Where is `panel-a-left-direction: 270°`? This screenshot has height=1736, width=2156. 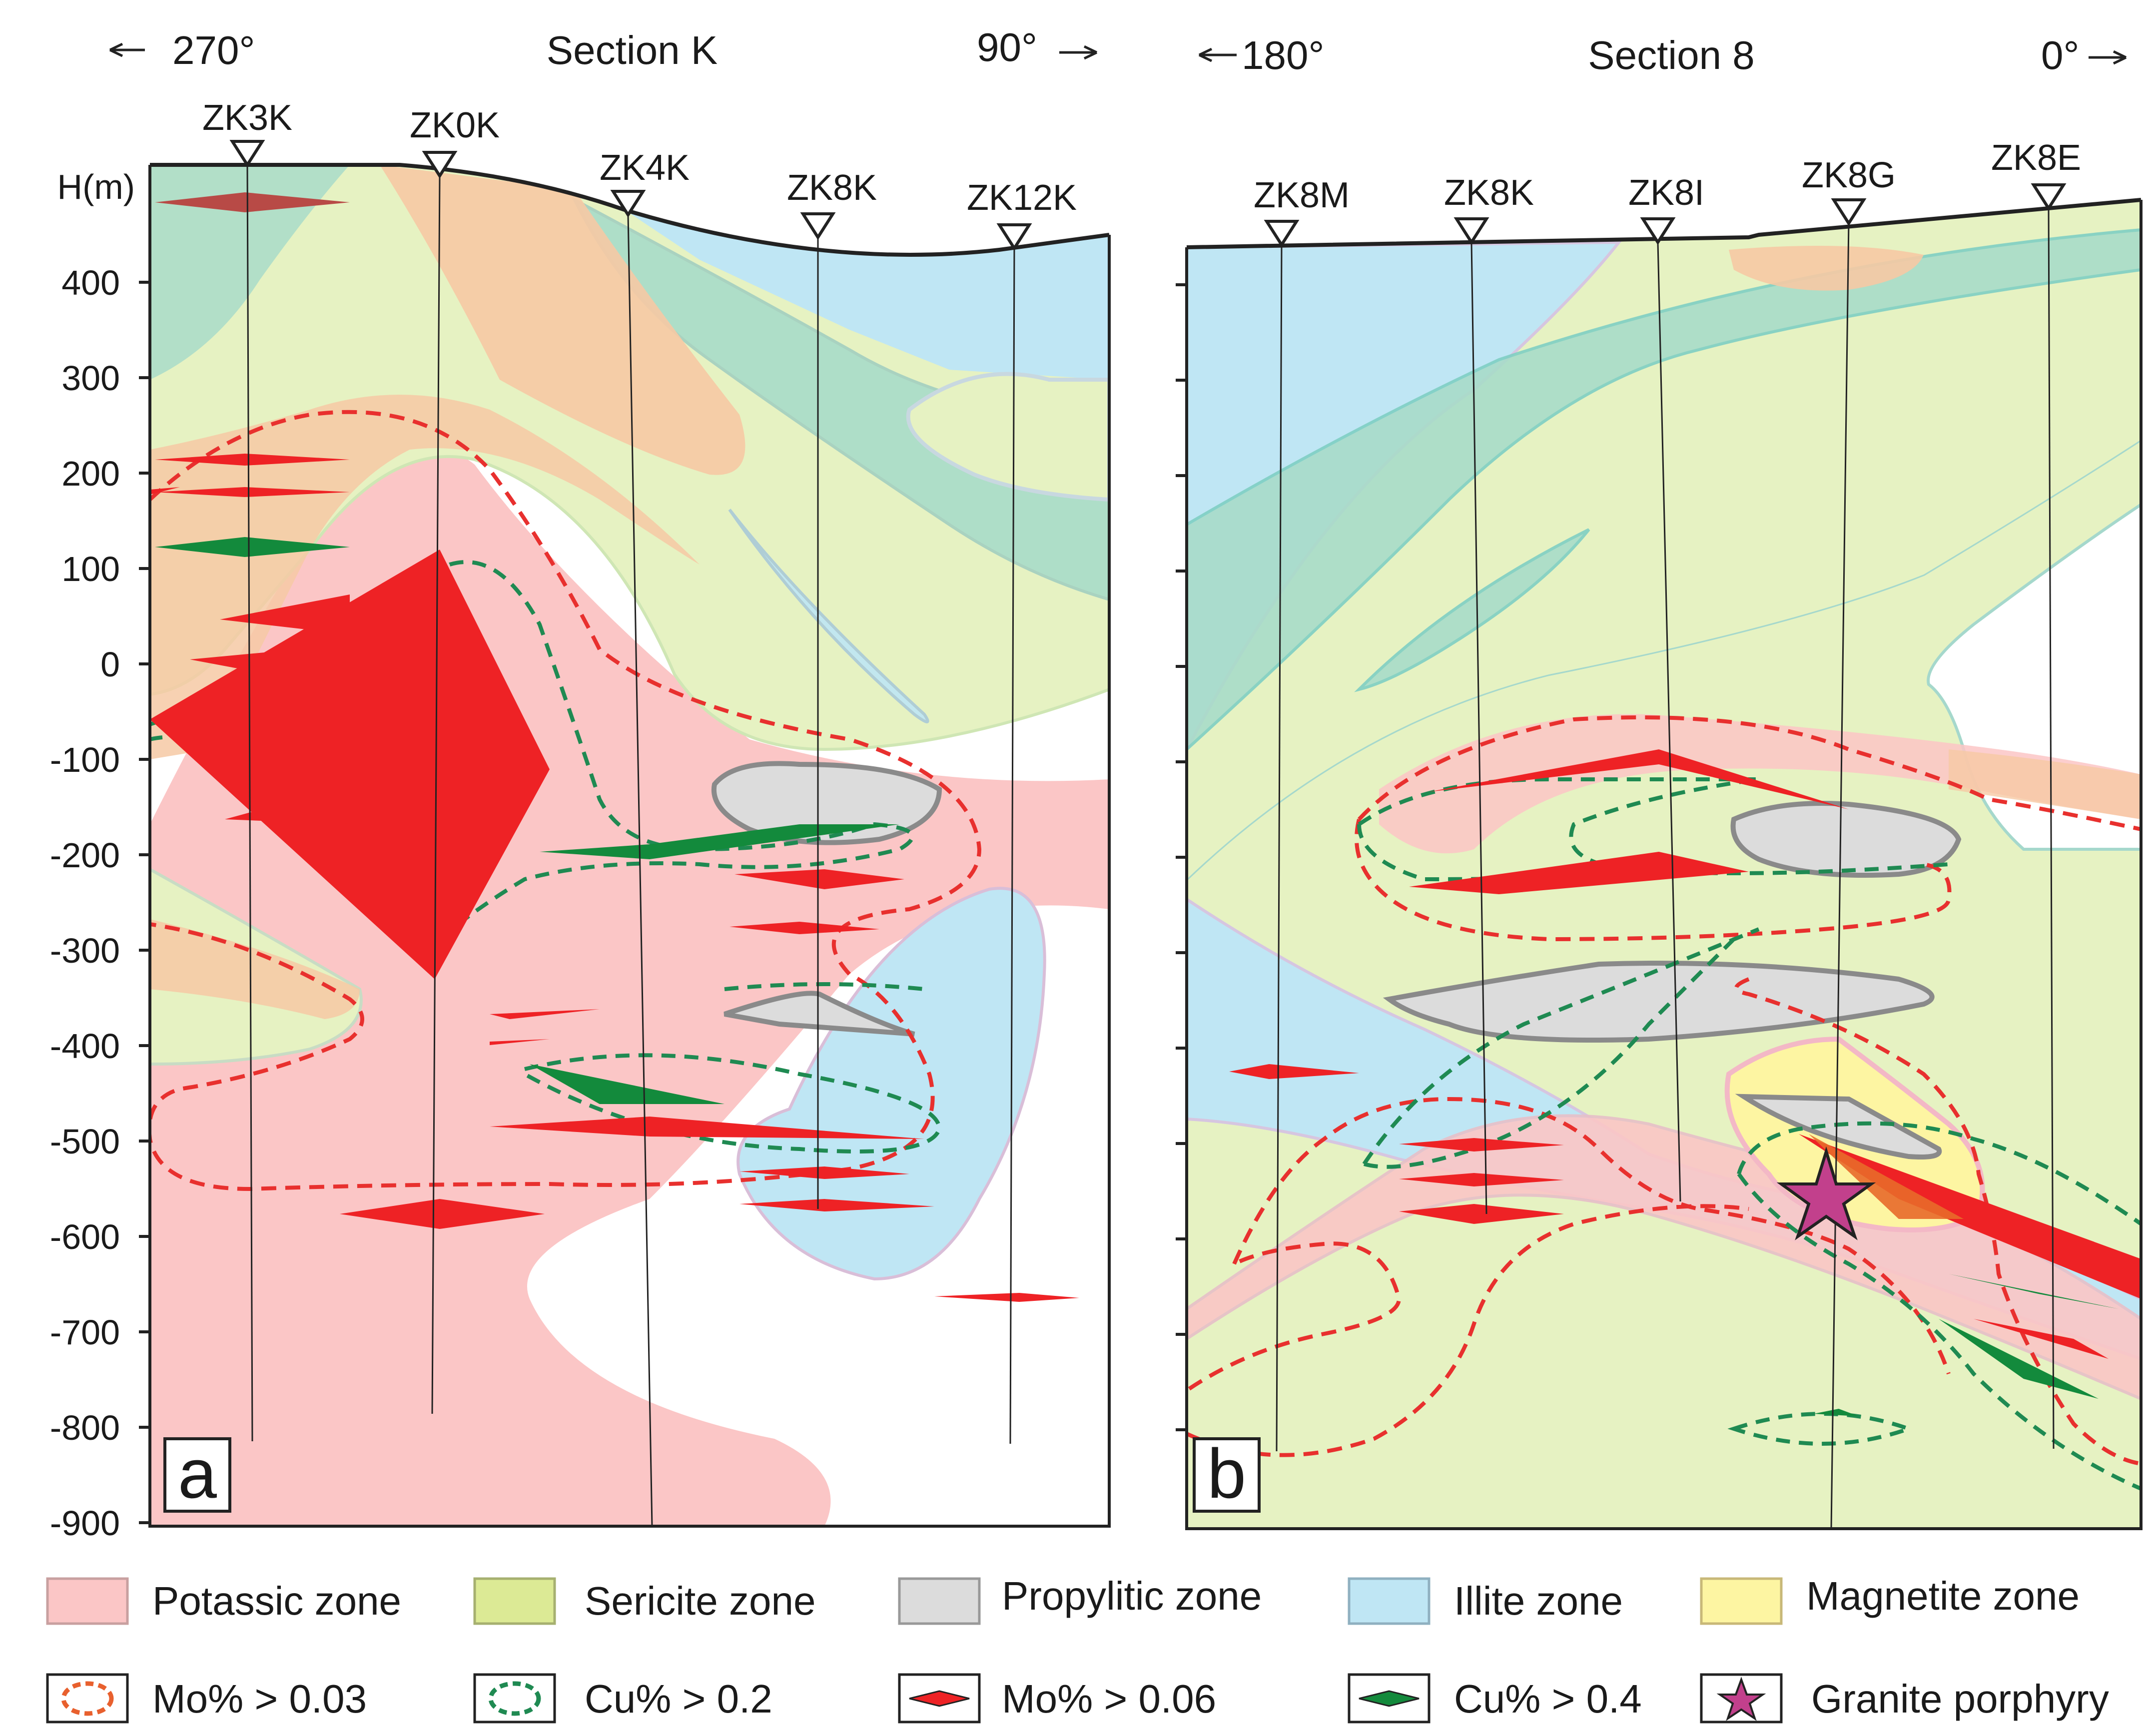 panel-a-left-direction: 270° is located at coordinates (213, 50).